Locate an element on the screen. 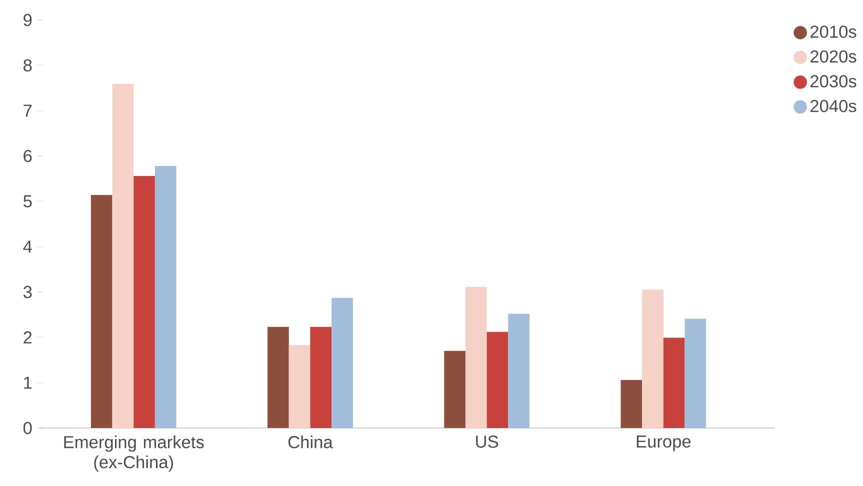 This screenshot has width=863, height=486. y-tick-label: 7 is located at coordinates (28, 110).